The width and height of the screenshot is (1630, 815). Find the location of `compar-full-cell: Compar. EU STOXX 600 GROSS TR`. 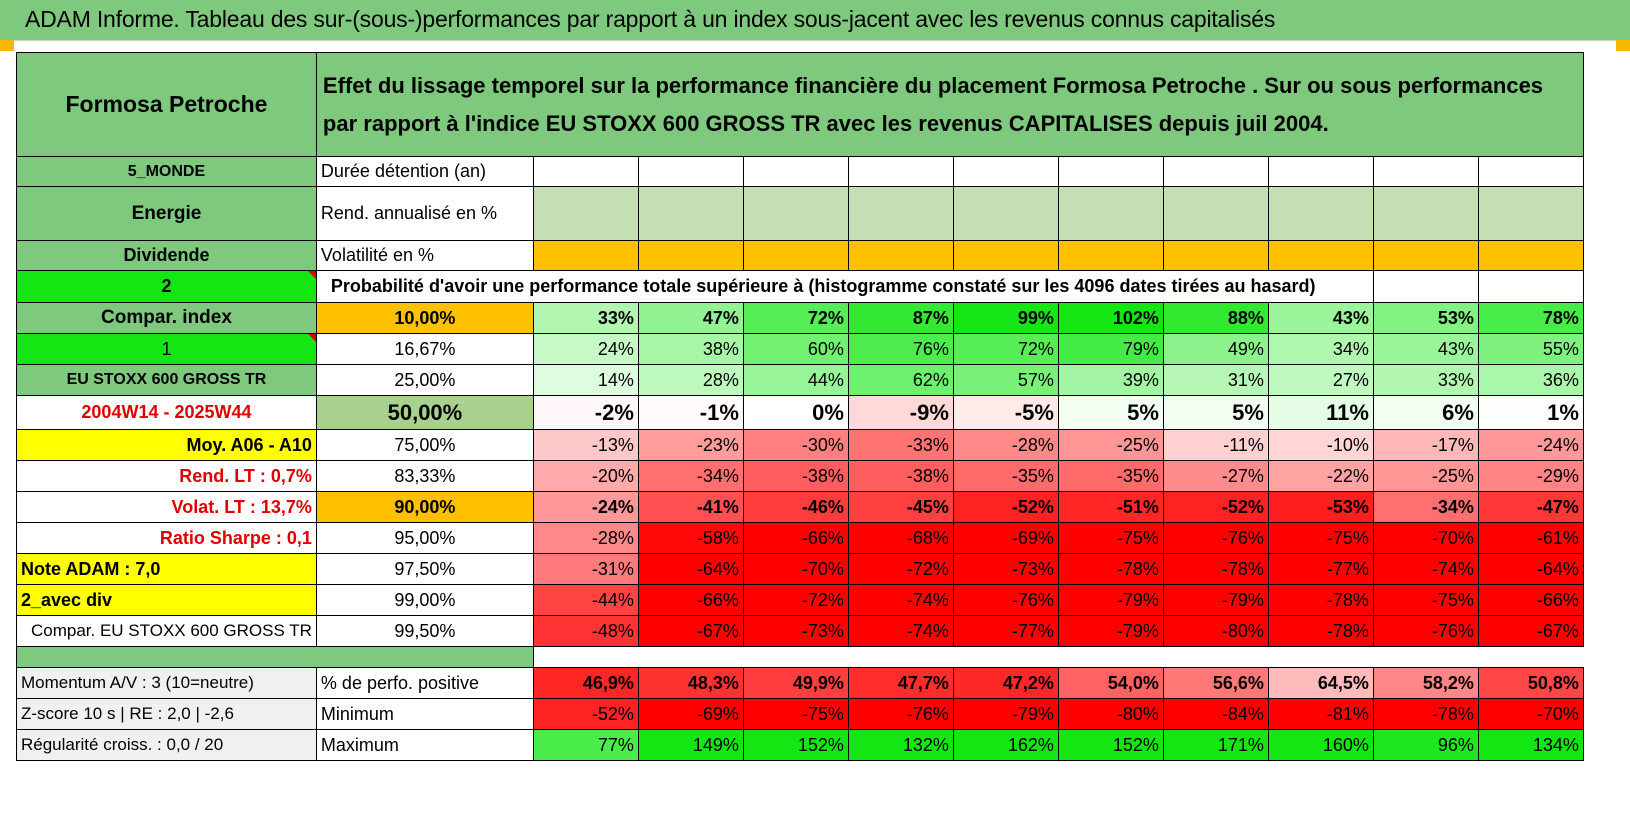

compar-full-cell: Compar. EU STOXX 600 GROSS TR is located at coordinates (166, 631).